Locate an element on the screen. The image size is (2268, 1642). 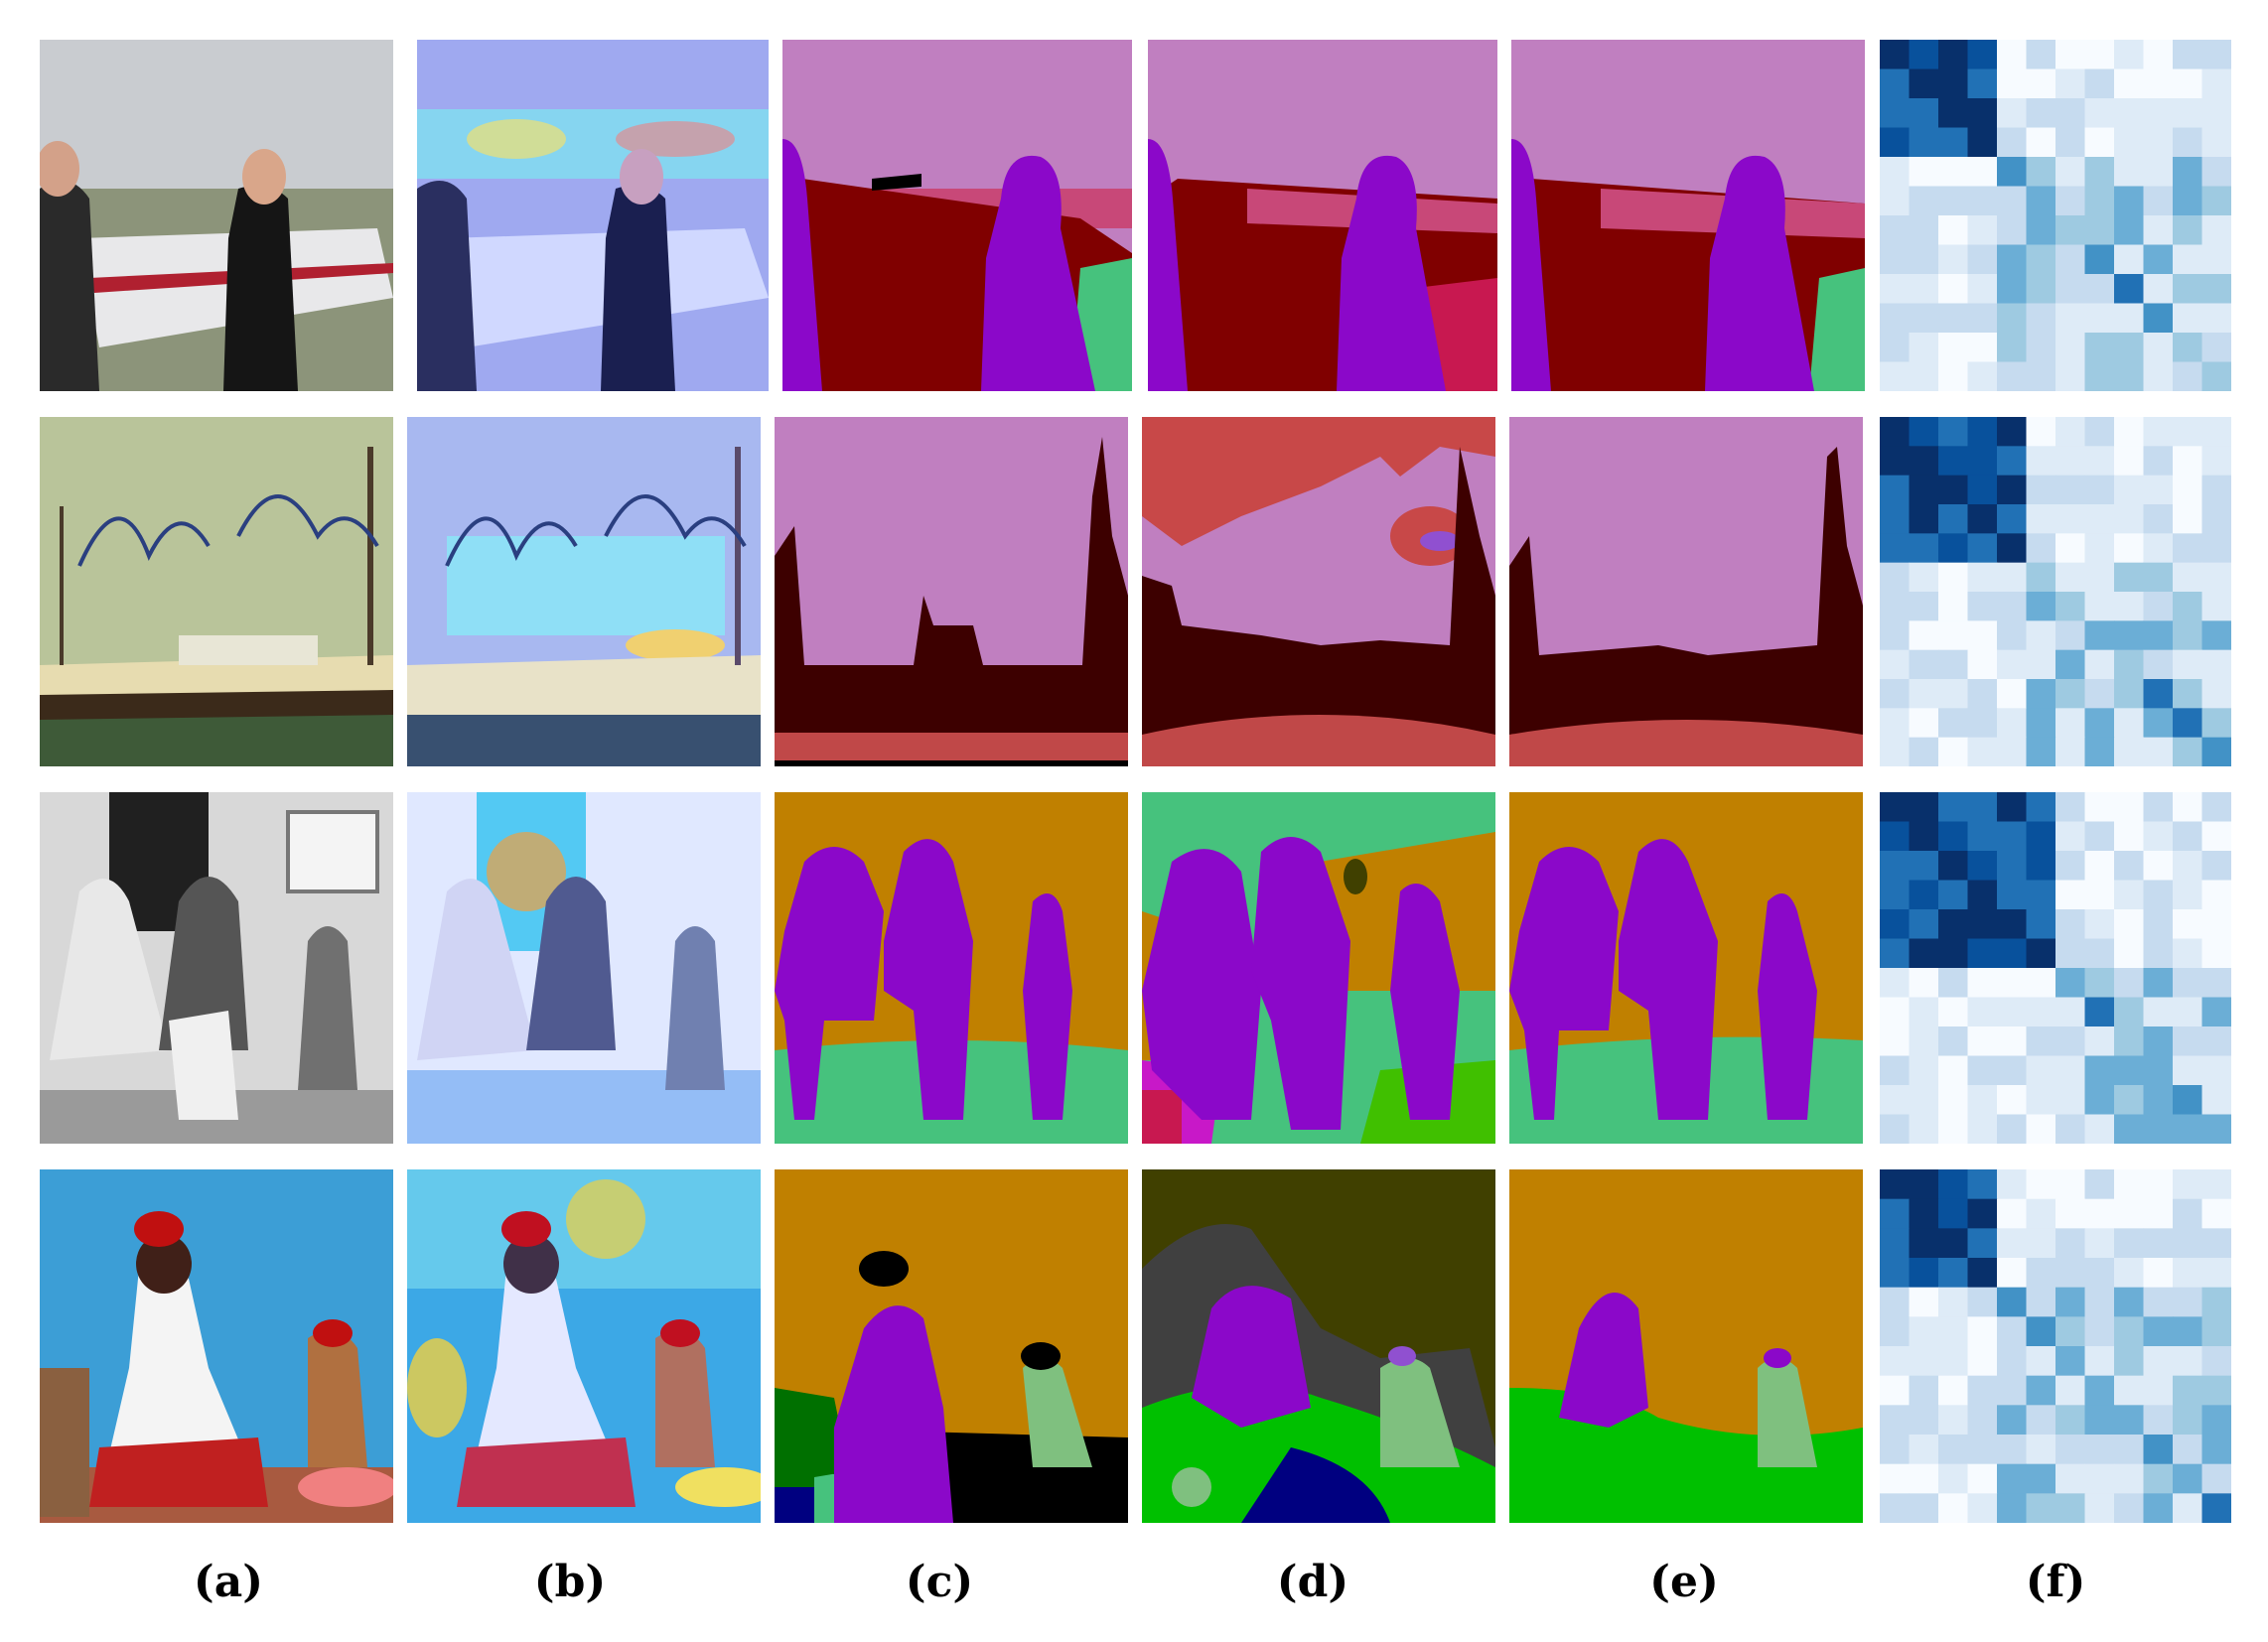
column-label-d: (d) is located at coordinates (1312, 1582).